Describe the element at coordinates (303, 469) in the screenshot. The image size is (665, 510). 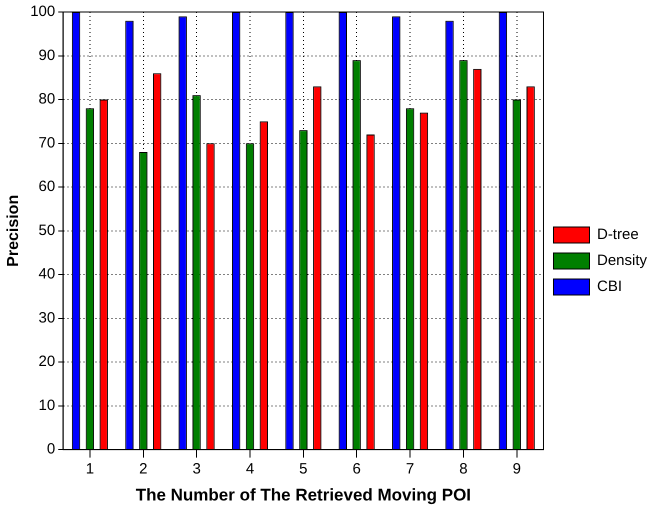
I see `x-tick-label: 5` at that location.